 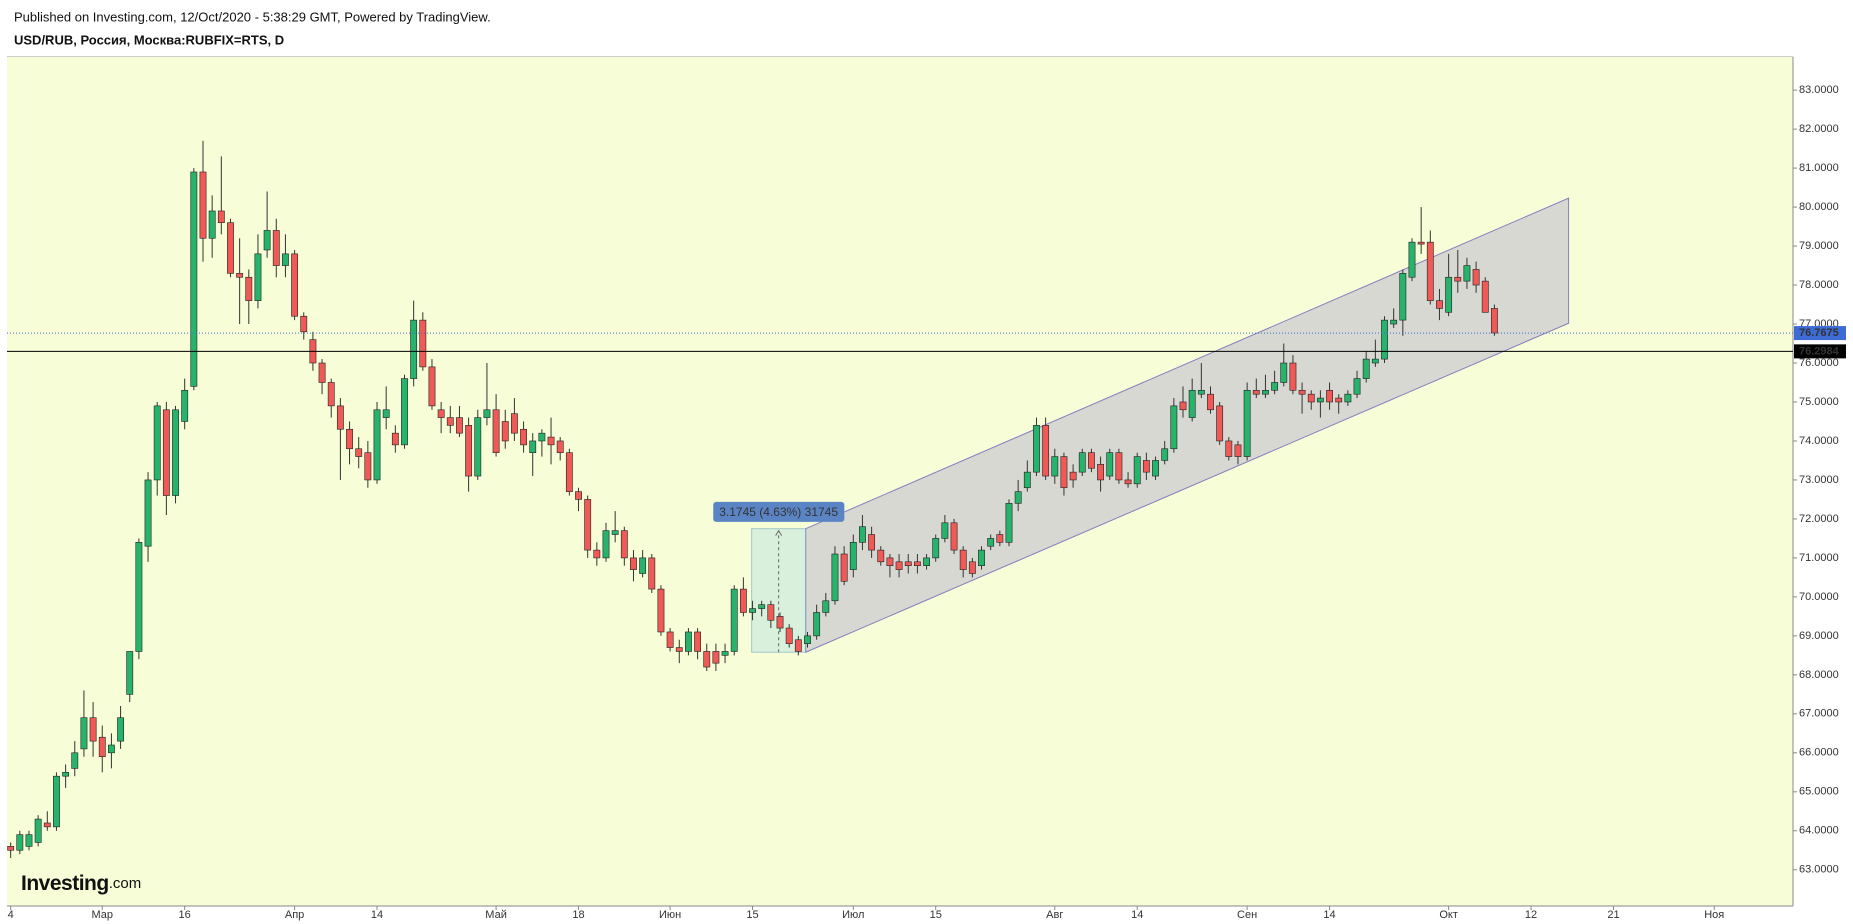 What do you see at coordinates (65, 883) in the screenshot?
I see `logo-brand: Investing` at bounding box center [65, 883].